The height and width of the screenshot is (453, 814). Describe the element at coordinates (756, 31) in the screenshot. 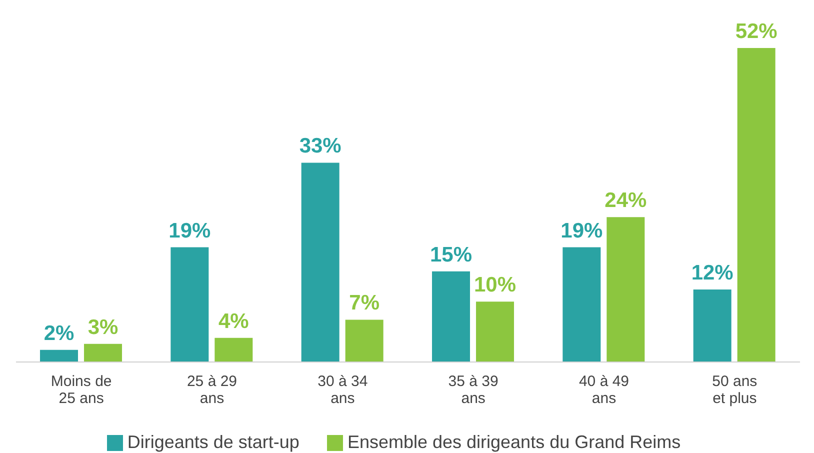

I see `data-label: 52%` at that location.